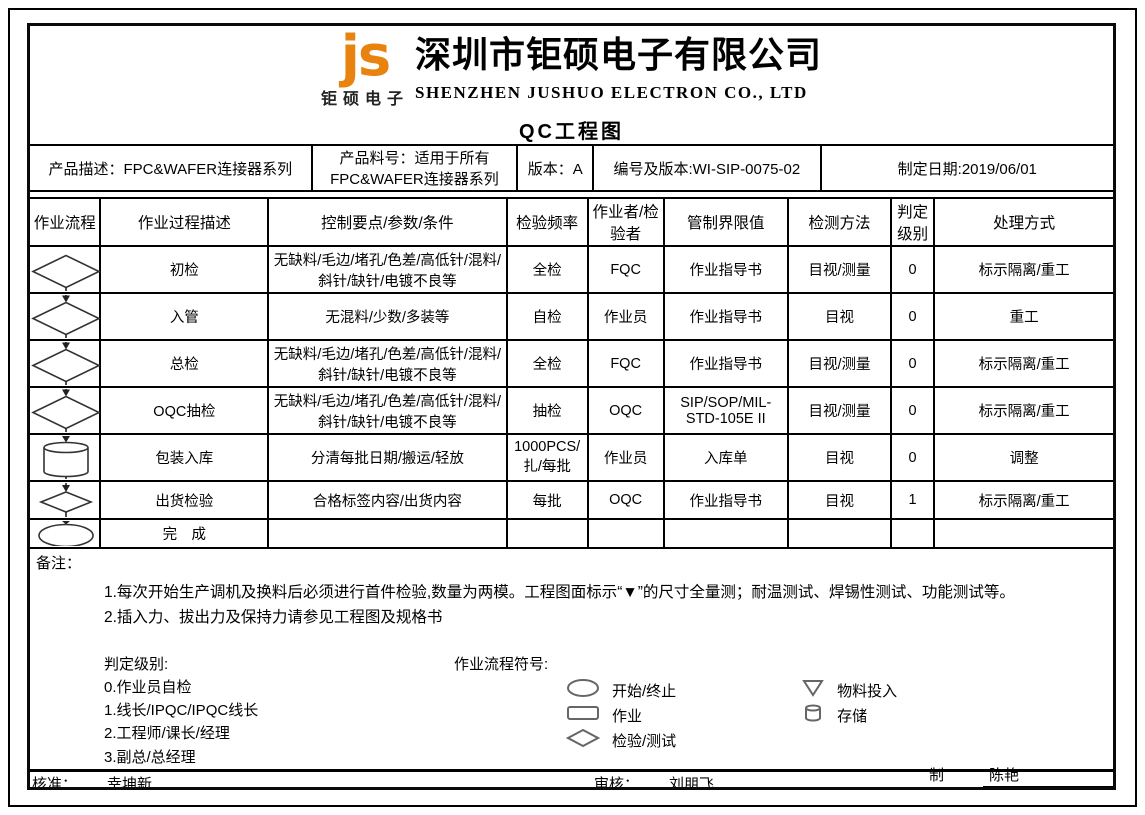 The height and width of the screenshot is (815, 1145). I want to click on company-name-cn: 深圳市钜硕电子有限公司, so click(619, 55).